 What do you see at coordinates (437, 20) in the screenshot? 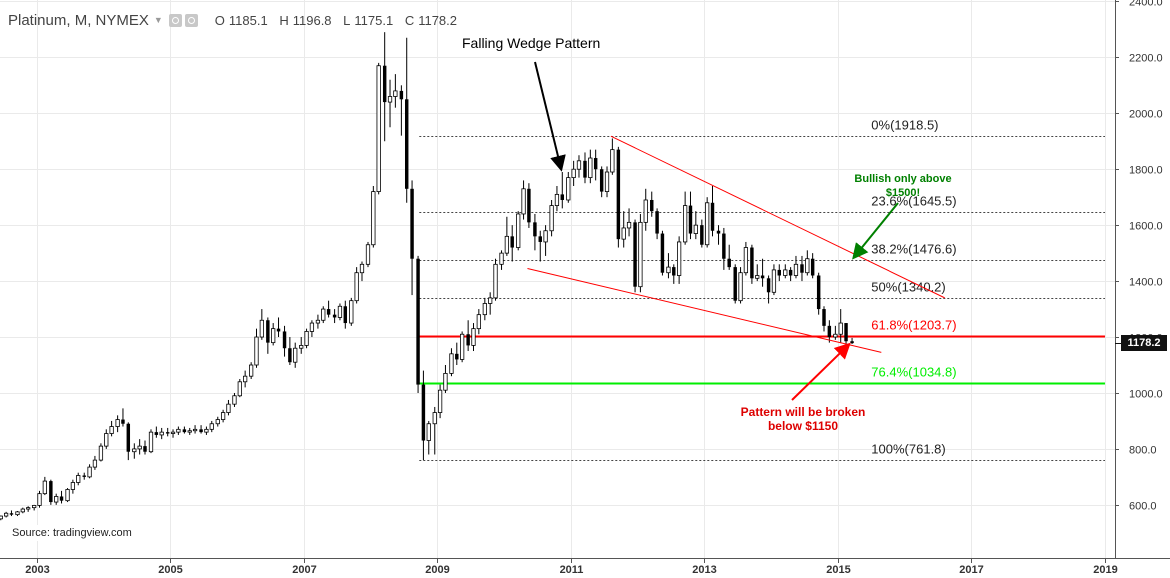
I see `close-value: 1178.2` at bounding box center [437, 20].